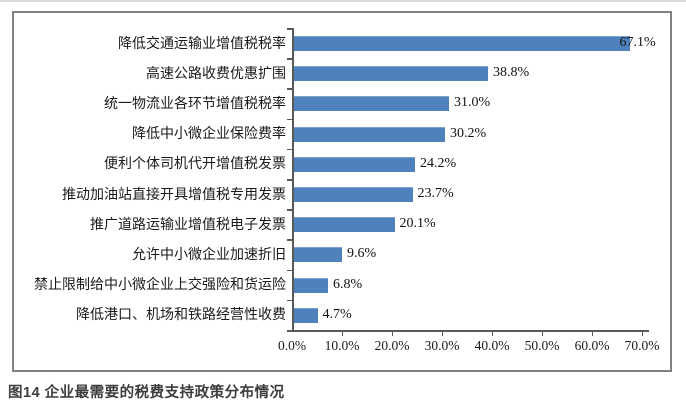  What do you see at coordinates (492, 345) in the screenshot?
I see `x-tick-label: 40.0%` at bounding box center [492, 345].